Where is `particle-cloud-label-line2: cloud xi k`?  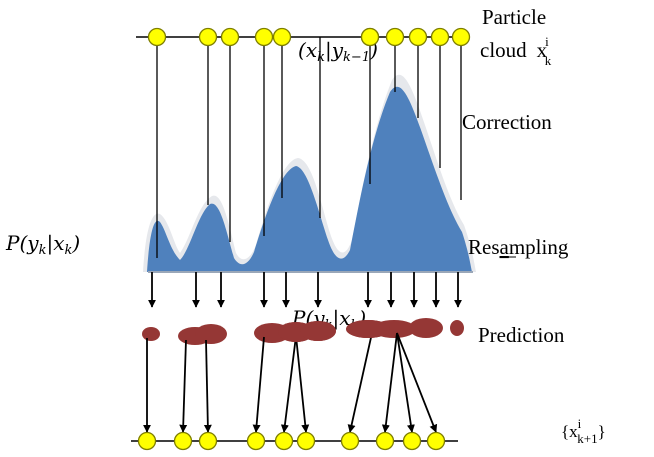
particle-cloud-label-line2: cloud xi k is located at coordinates (516, 51).